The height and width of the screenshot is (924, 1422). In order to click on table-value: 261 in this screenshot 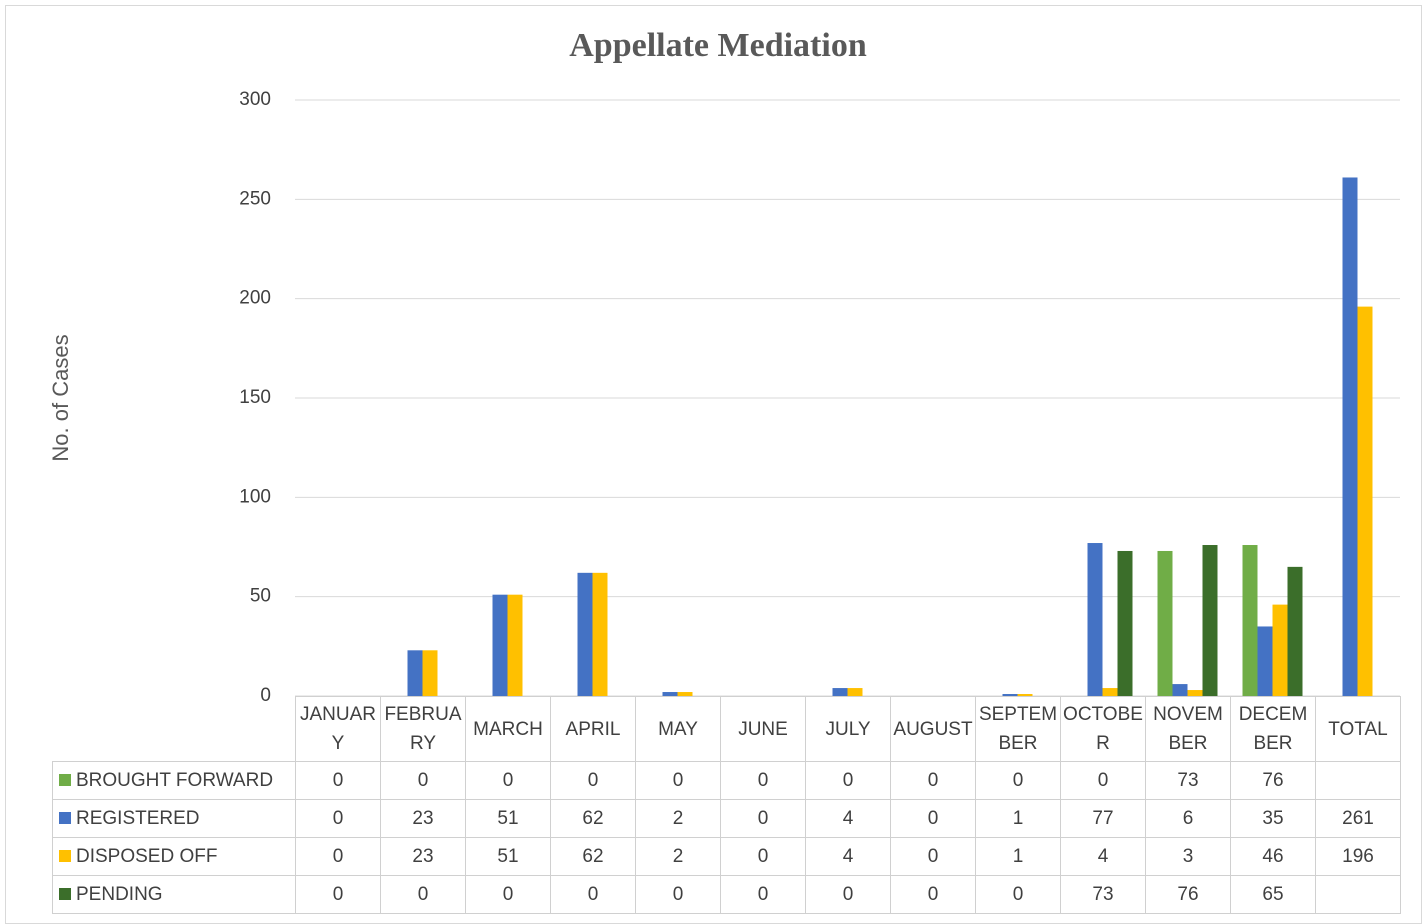, I will do `click(1358, 818)`.